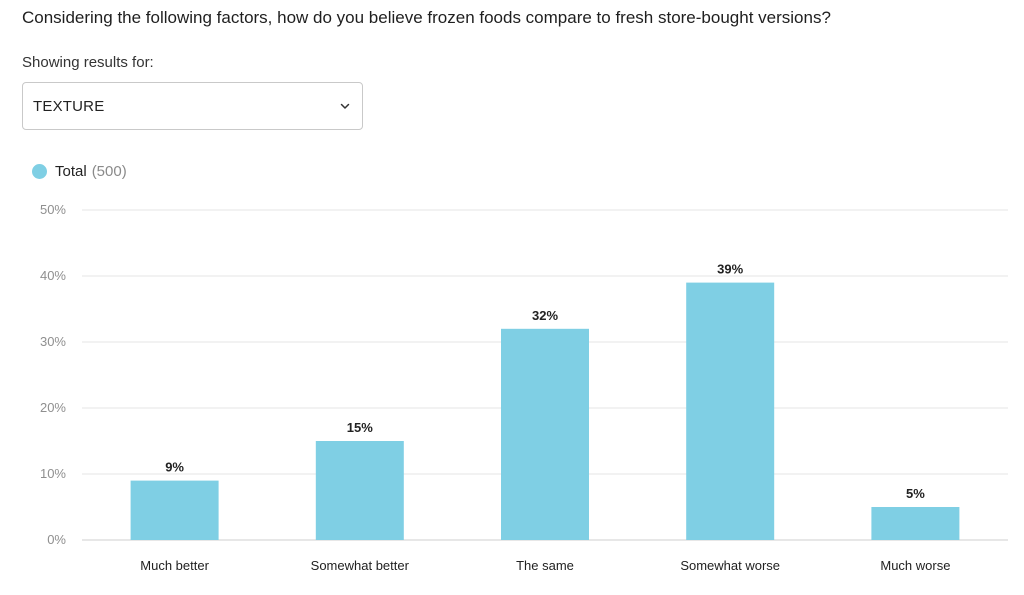 This screenshot has width=1024, height=595. I want to click on y-tick-label: 50%, so click(53, 209).